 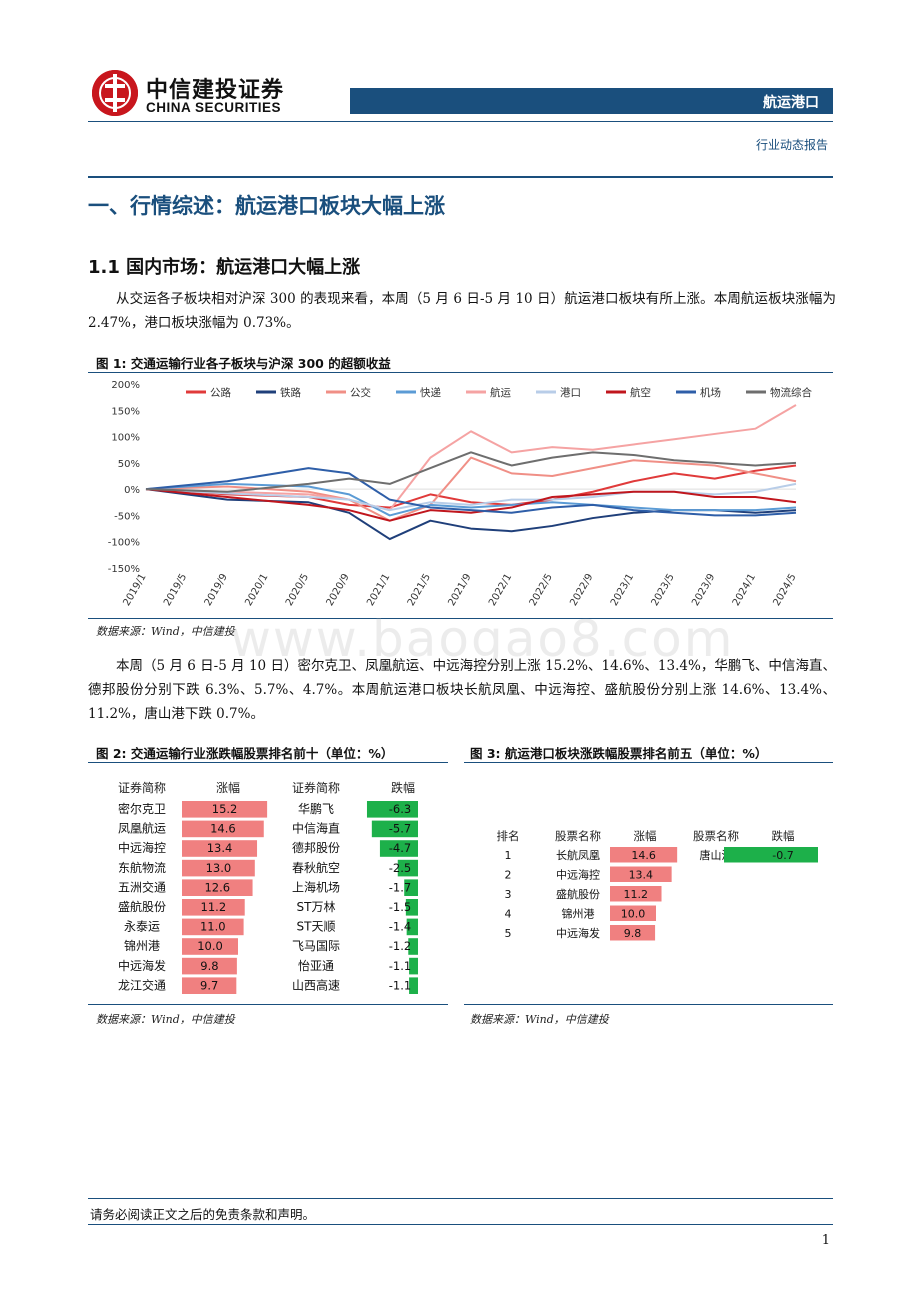 What do you see at coordinates (142, 984) in the screenshot?
I see `gainer-name: 龙江交通` at bounding box center [142, 984].